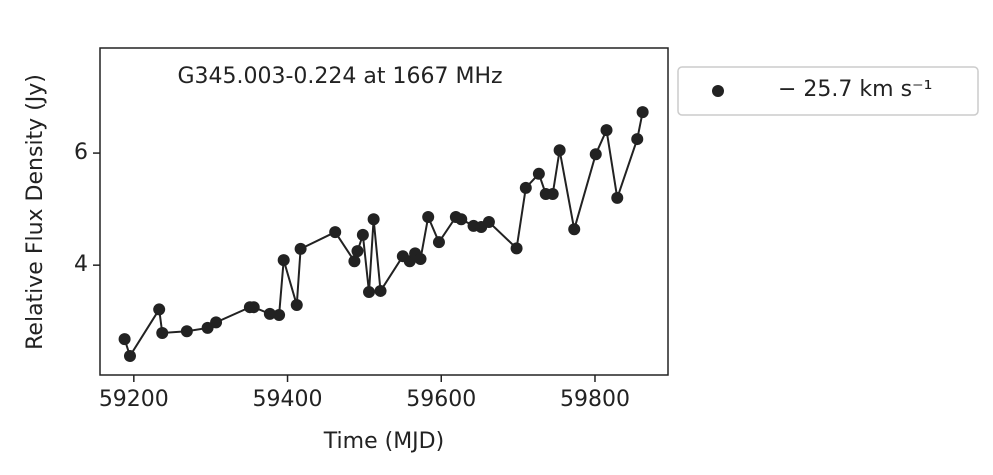 The height and width of the screenshot is (475, 993). I want to click on y-axis-label: Relative Flux Density (Jy), so click(35, 212).